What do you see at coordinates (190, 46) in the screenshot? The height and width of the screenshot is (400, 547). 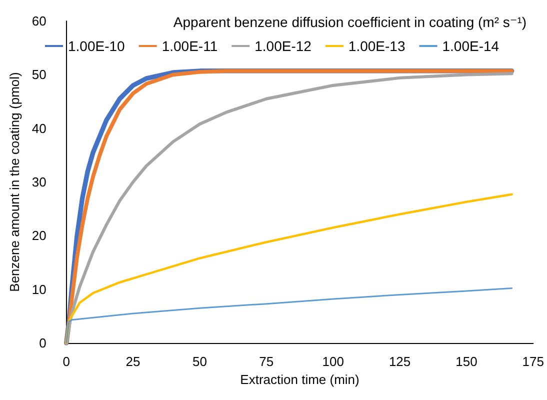 I see `legend-label: 1.00E-11` at bounding box center [190, 46].